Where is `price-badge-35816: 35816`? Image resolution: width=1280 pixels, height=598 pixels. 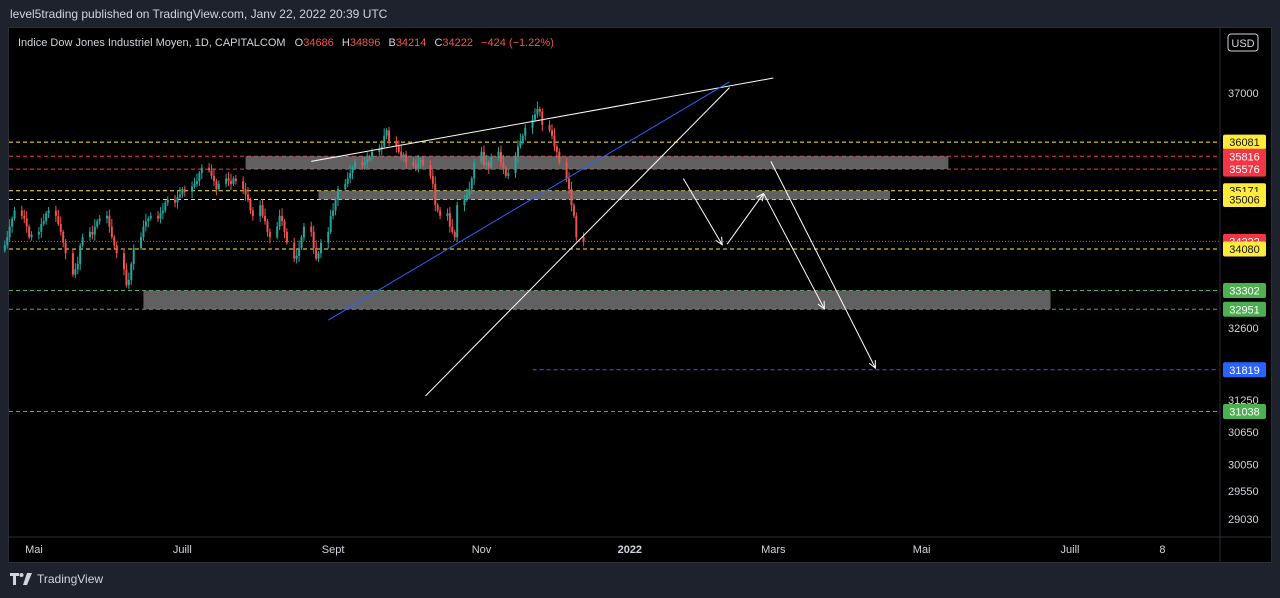 price-badge-35816: 35816 is located at coordinates (1244, 156).